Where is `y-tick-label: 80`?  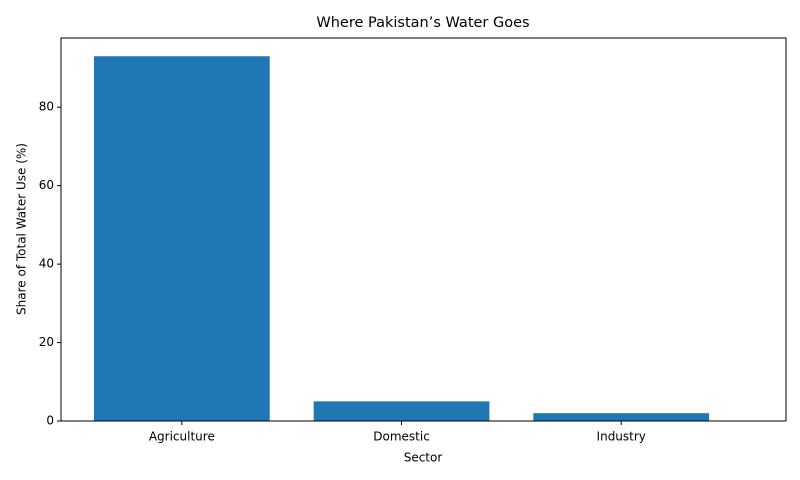 y-tick-label: 80 is located at coordinates (46, 107).